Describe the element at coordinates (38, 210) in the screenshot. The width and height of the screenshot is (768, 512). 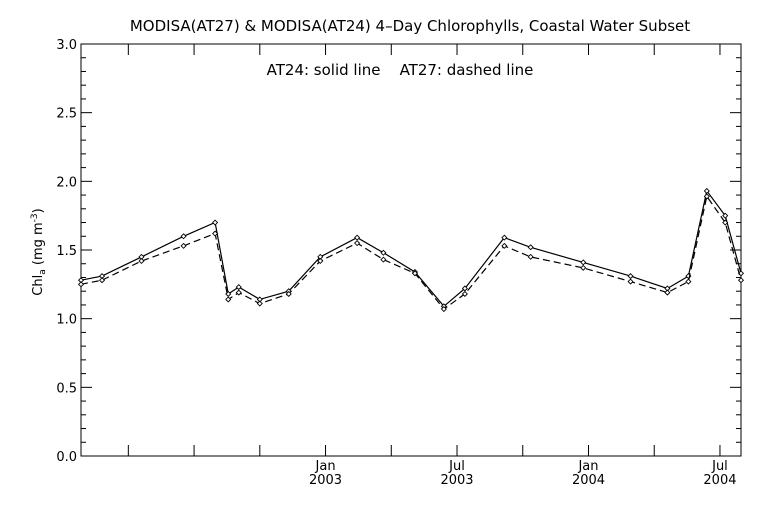
I see `y-axis-label-unit-close: )` at that location.